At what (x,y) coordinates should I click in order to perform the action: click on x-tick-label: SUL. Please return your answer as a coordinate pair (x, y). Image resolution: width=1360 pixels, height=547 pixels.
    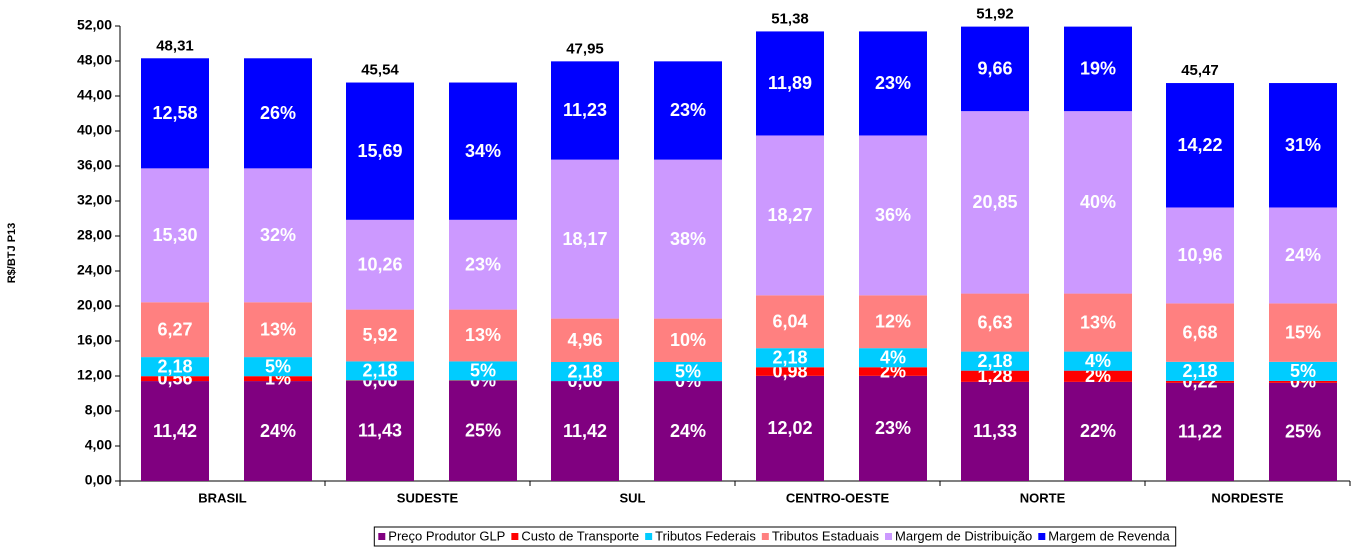
    Looking at the image, I should click on (633, 497).